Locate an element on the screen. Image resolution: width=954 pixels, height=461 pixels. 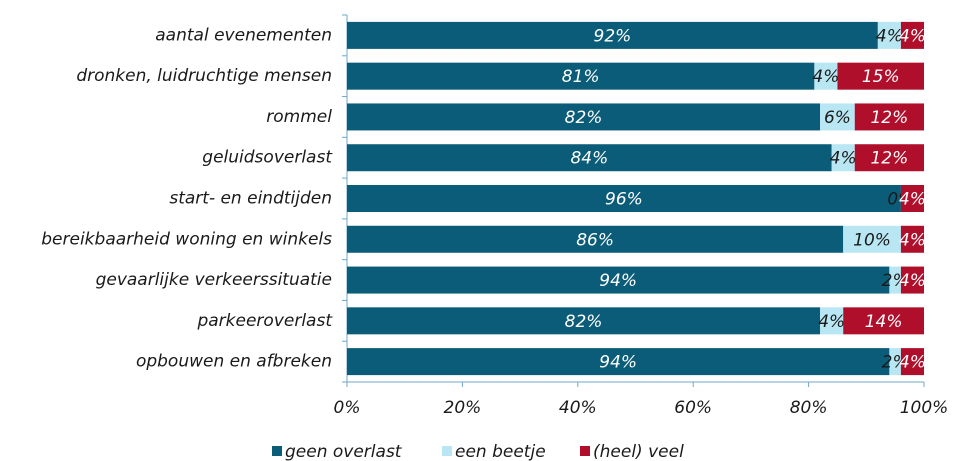
value-label: 81% is located at coordinates (581, 77).